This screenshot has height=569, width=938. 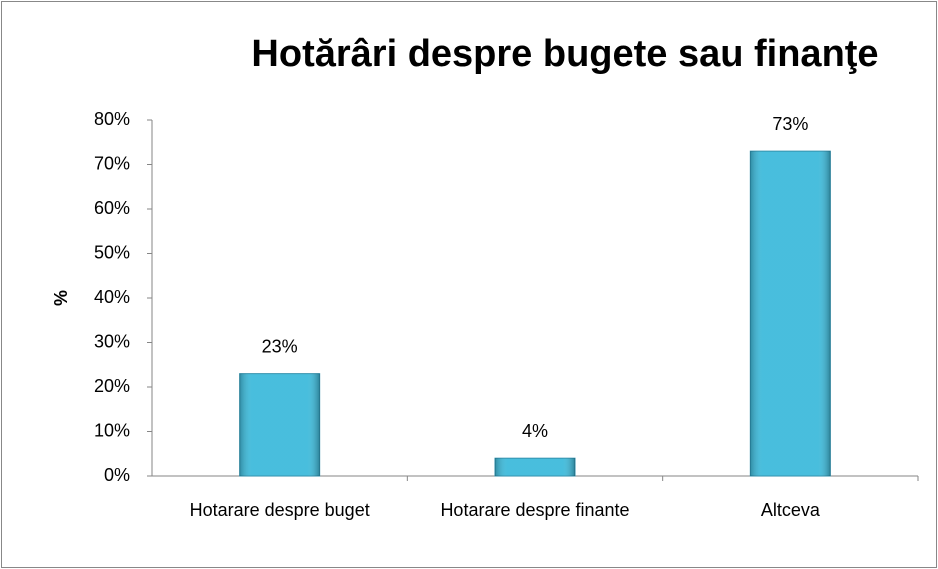 I want to click on x-tick-label: Hotarare despre finante, so click(x=535, y=510).